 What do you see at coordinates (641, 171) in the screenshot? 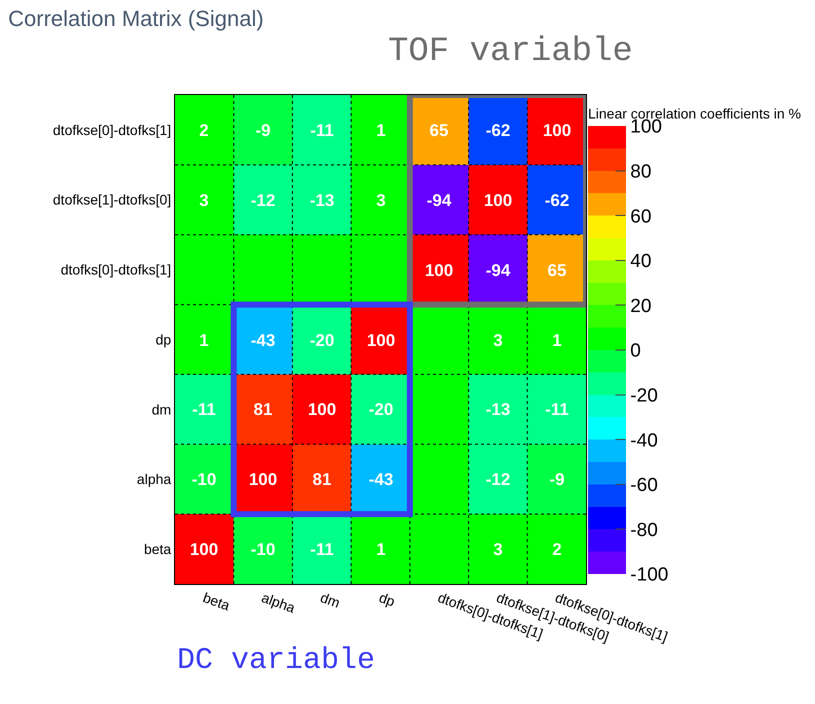
I see `color-bar-label: 80` at bounding box center [641, 171].